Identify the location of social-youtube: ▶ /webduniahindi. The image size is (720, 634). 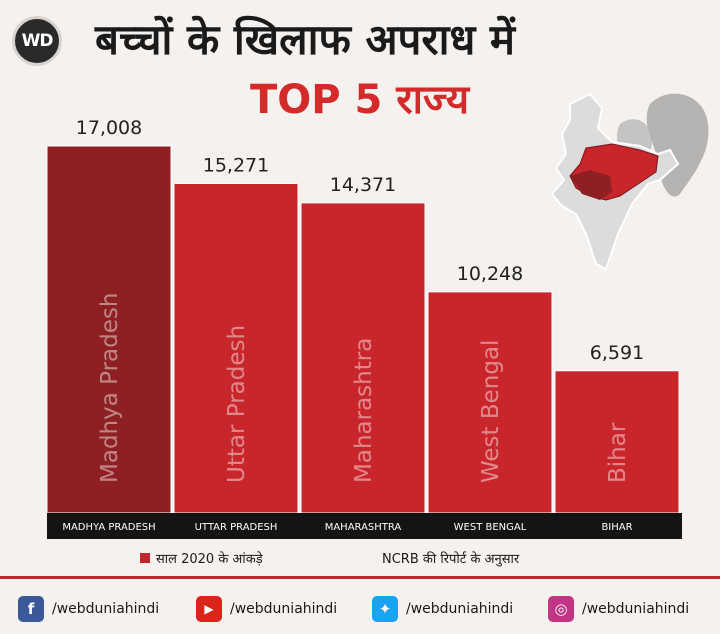
(266, 609).